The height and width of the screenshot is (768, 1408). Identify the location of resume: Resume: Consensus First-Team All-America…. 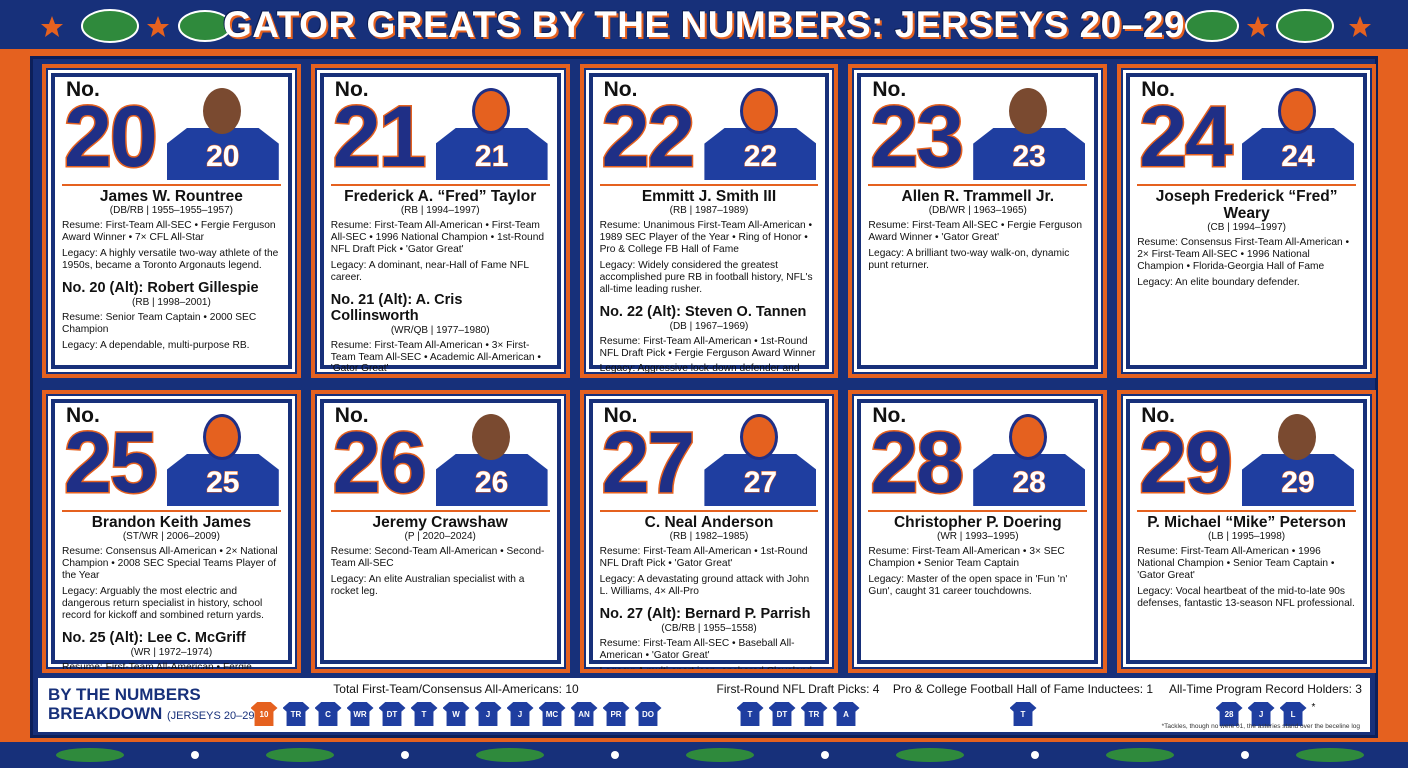
(1243, 254).